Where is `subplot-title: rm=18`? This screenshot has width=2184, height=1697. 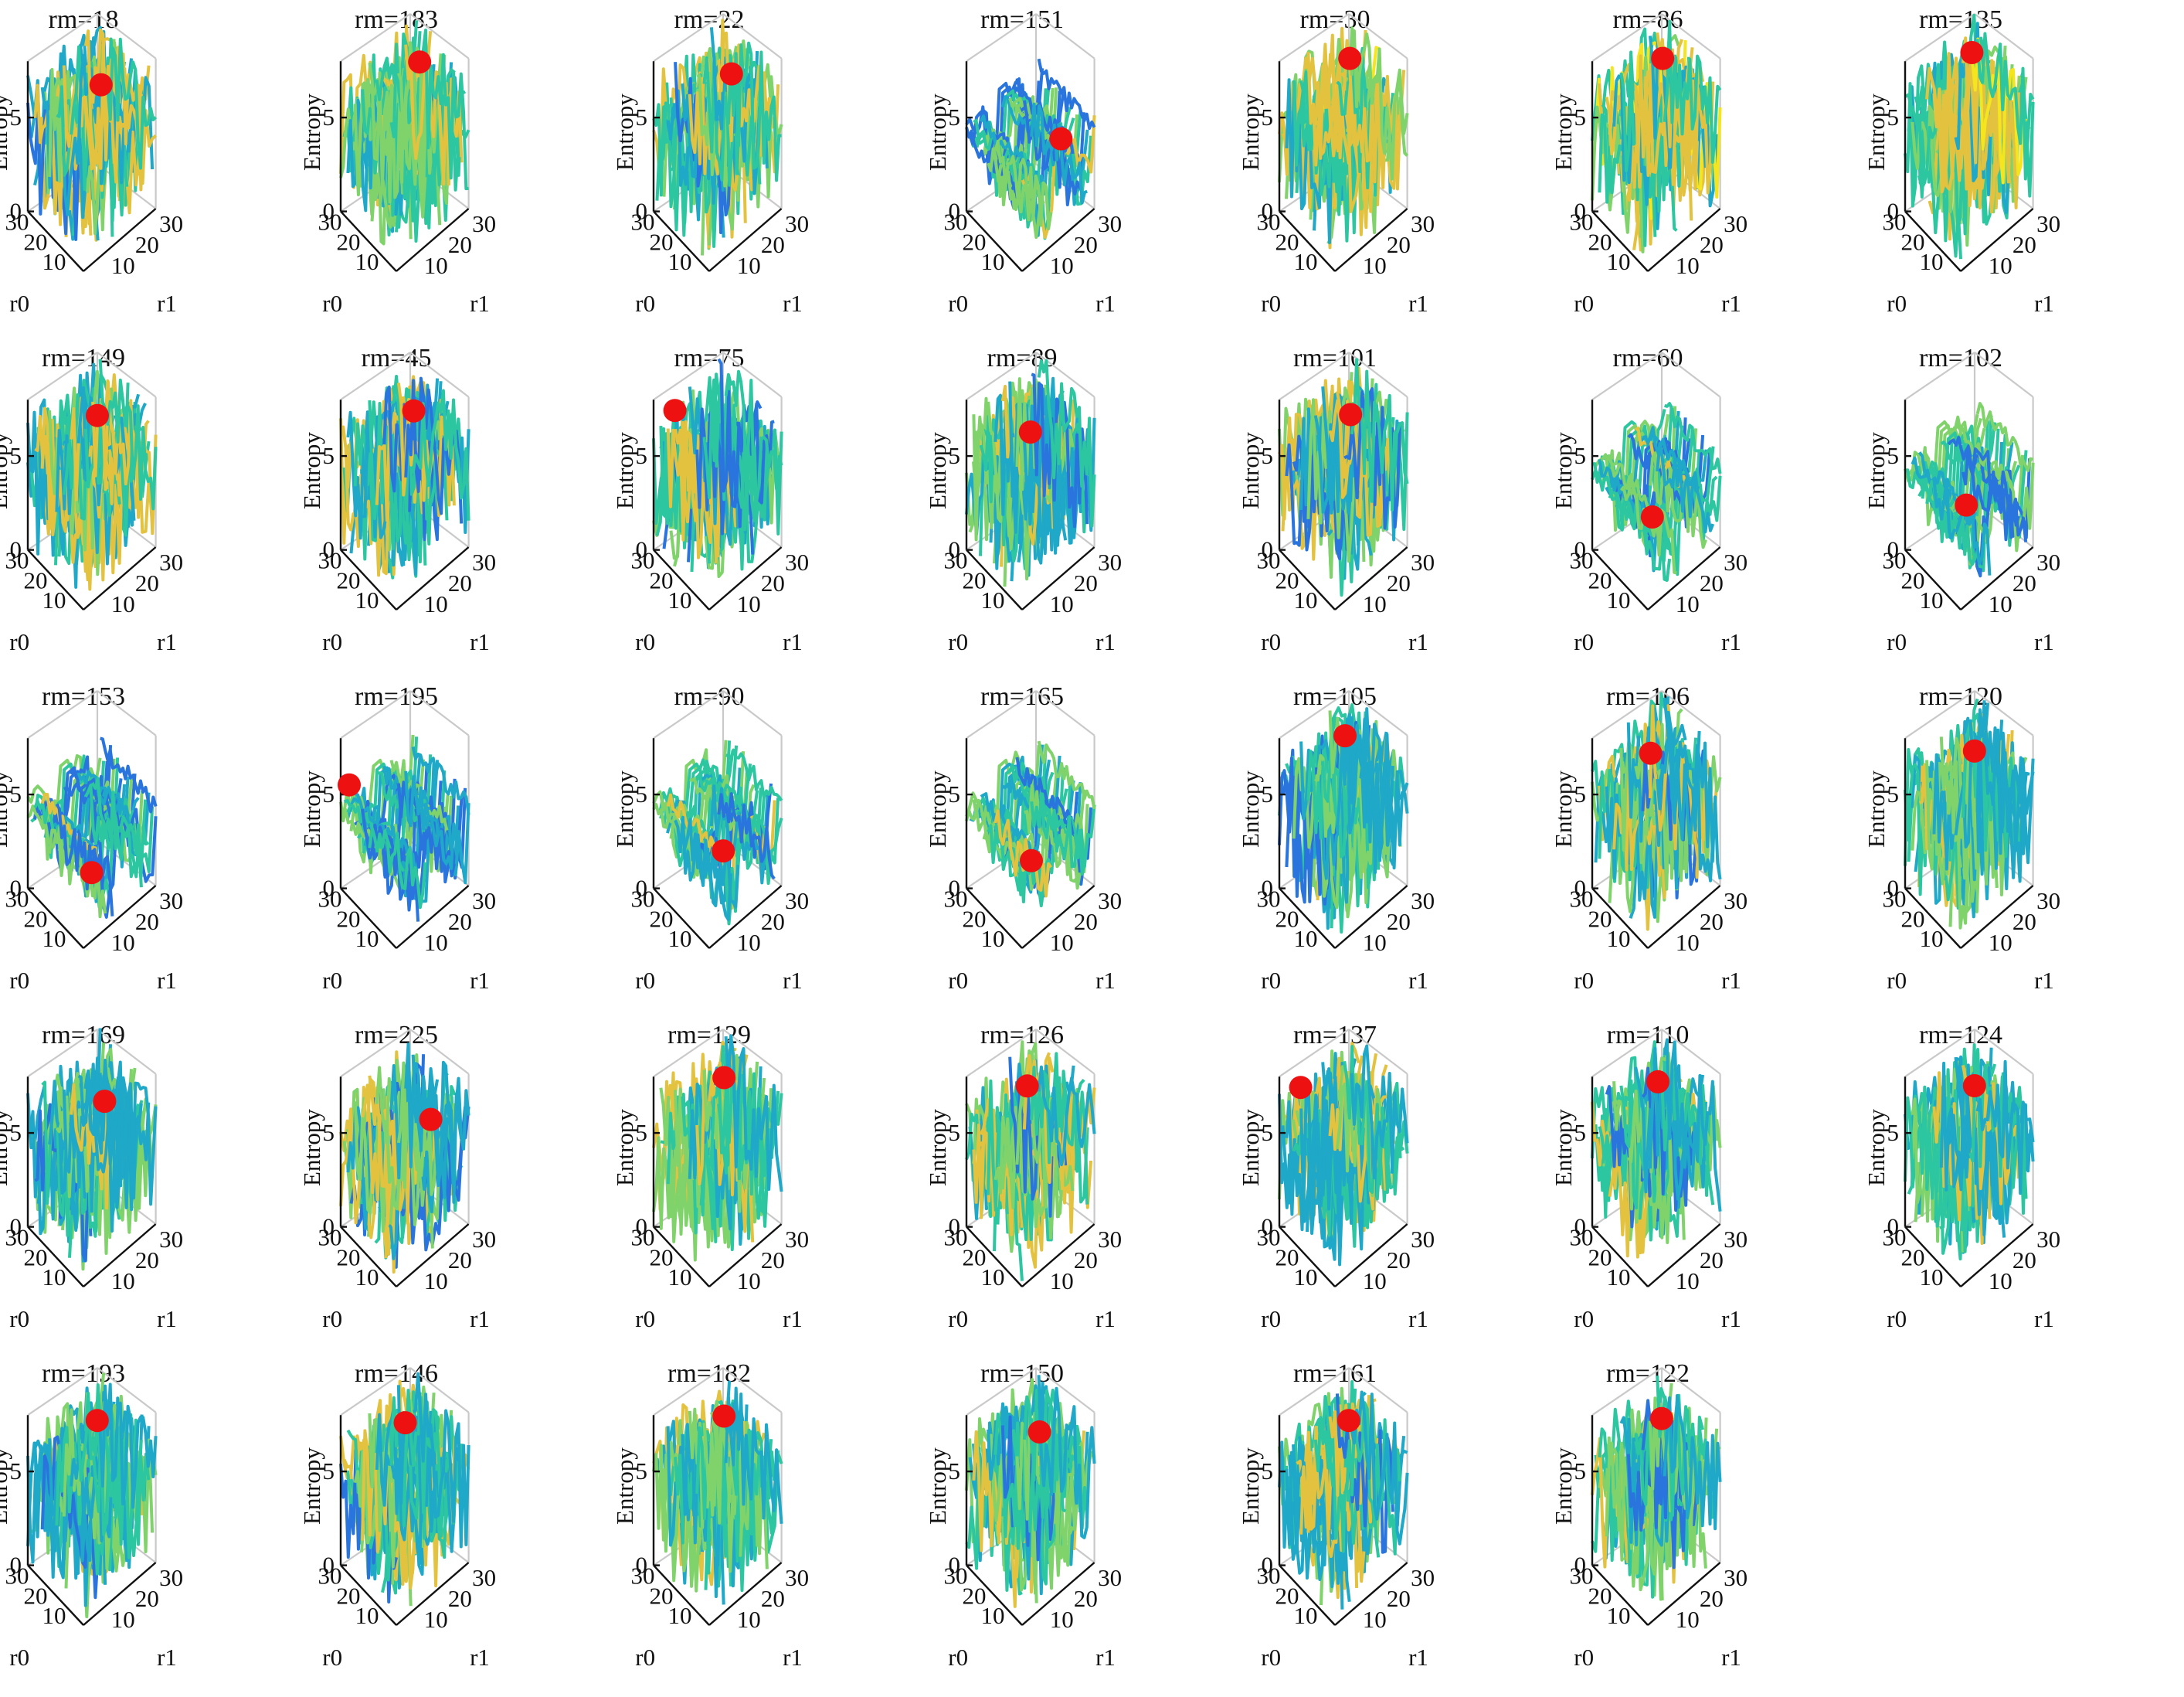 subplot-title: rm=18 is located at coordinates (84, 19).